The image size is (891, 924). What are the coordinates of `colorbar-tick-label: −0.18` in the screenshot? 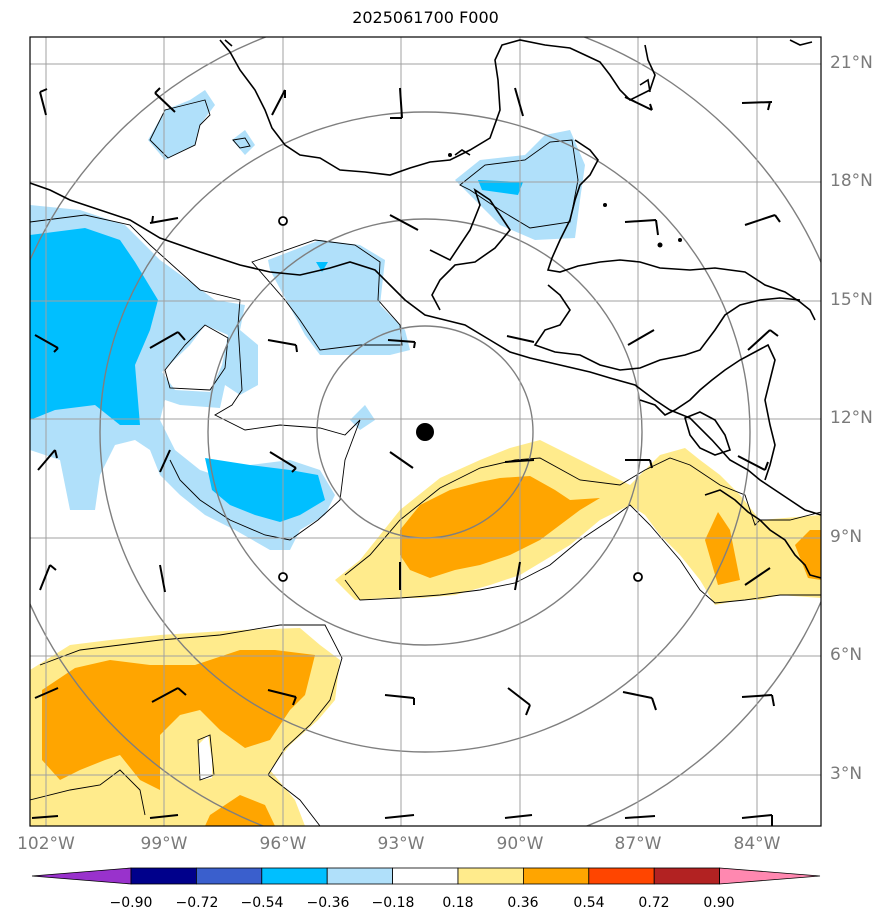 It's located at (393, 903).